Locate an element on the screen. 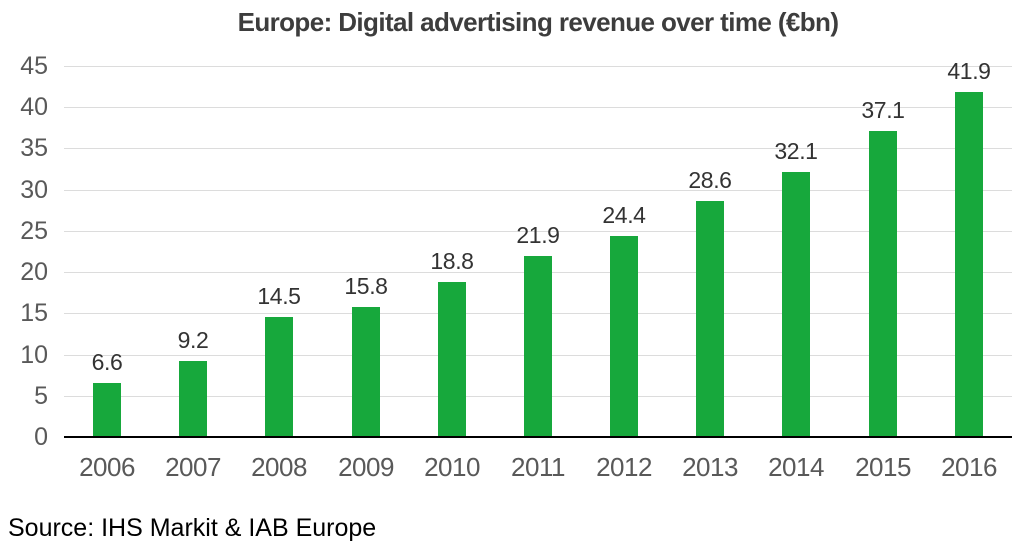  y-axis-tick-label: 15 is located at coordinates (34, 313).